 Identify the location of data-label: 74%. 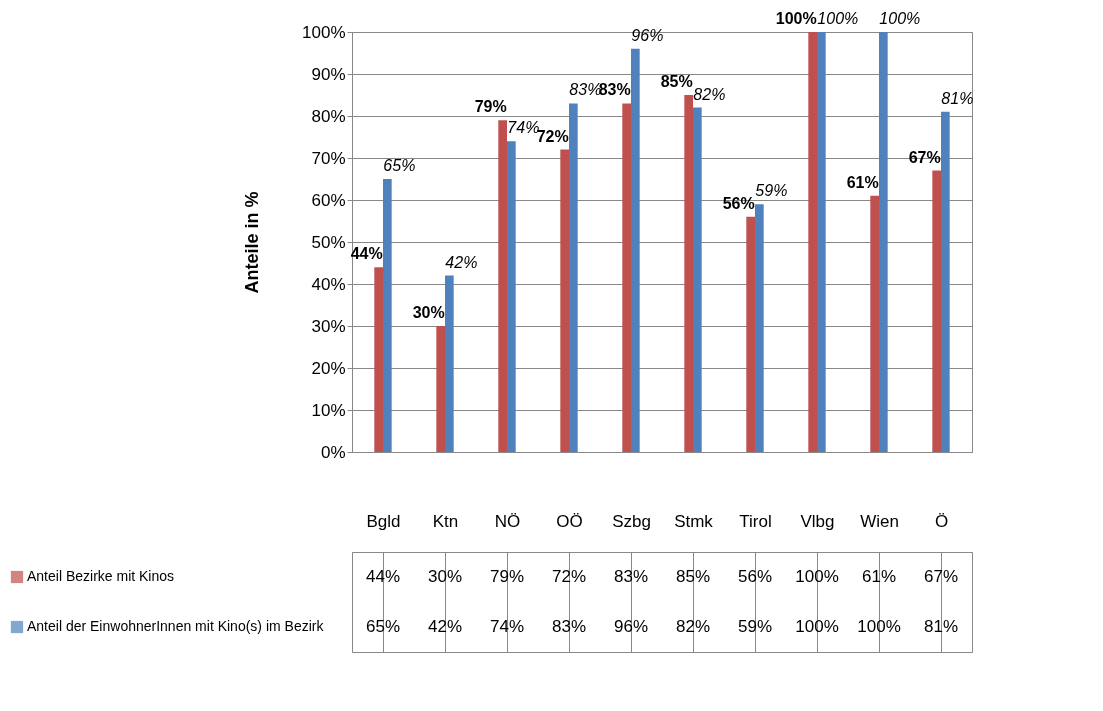
(507, 626).